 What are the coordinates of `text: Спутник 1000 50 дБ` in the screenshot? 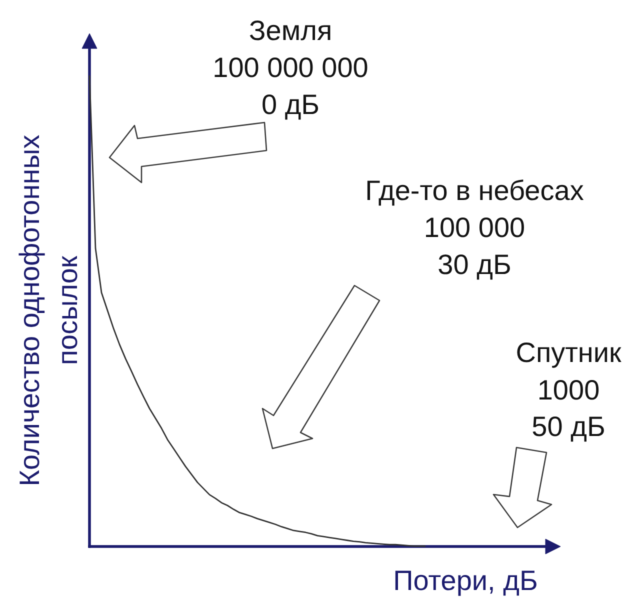 It's located at (569, 389).